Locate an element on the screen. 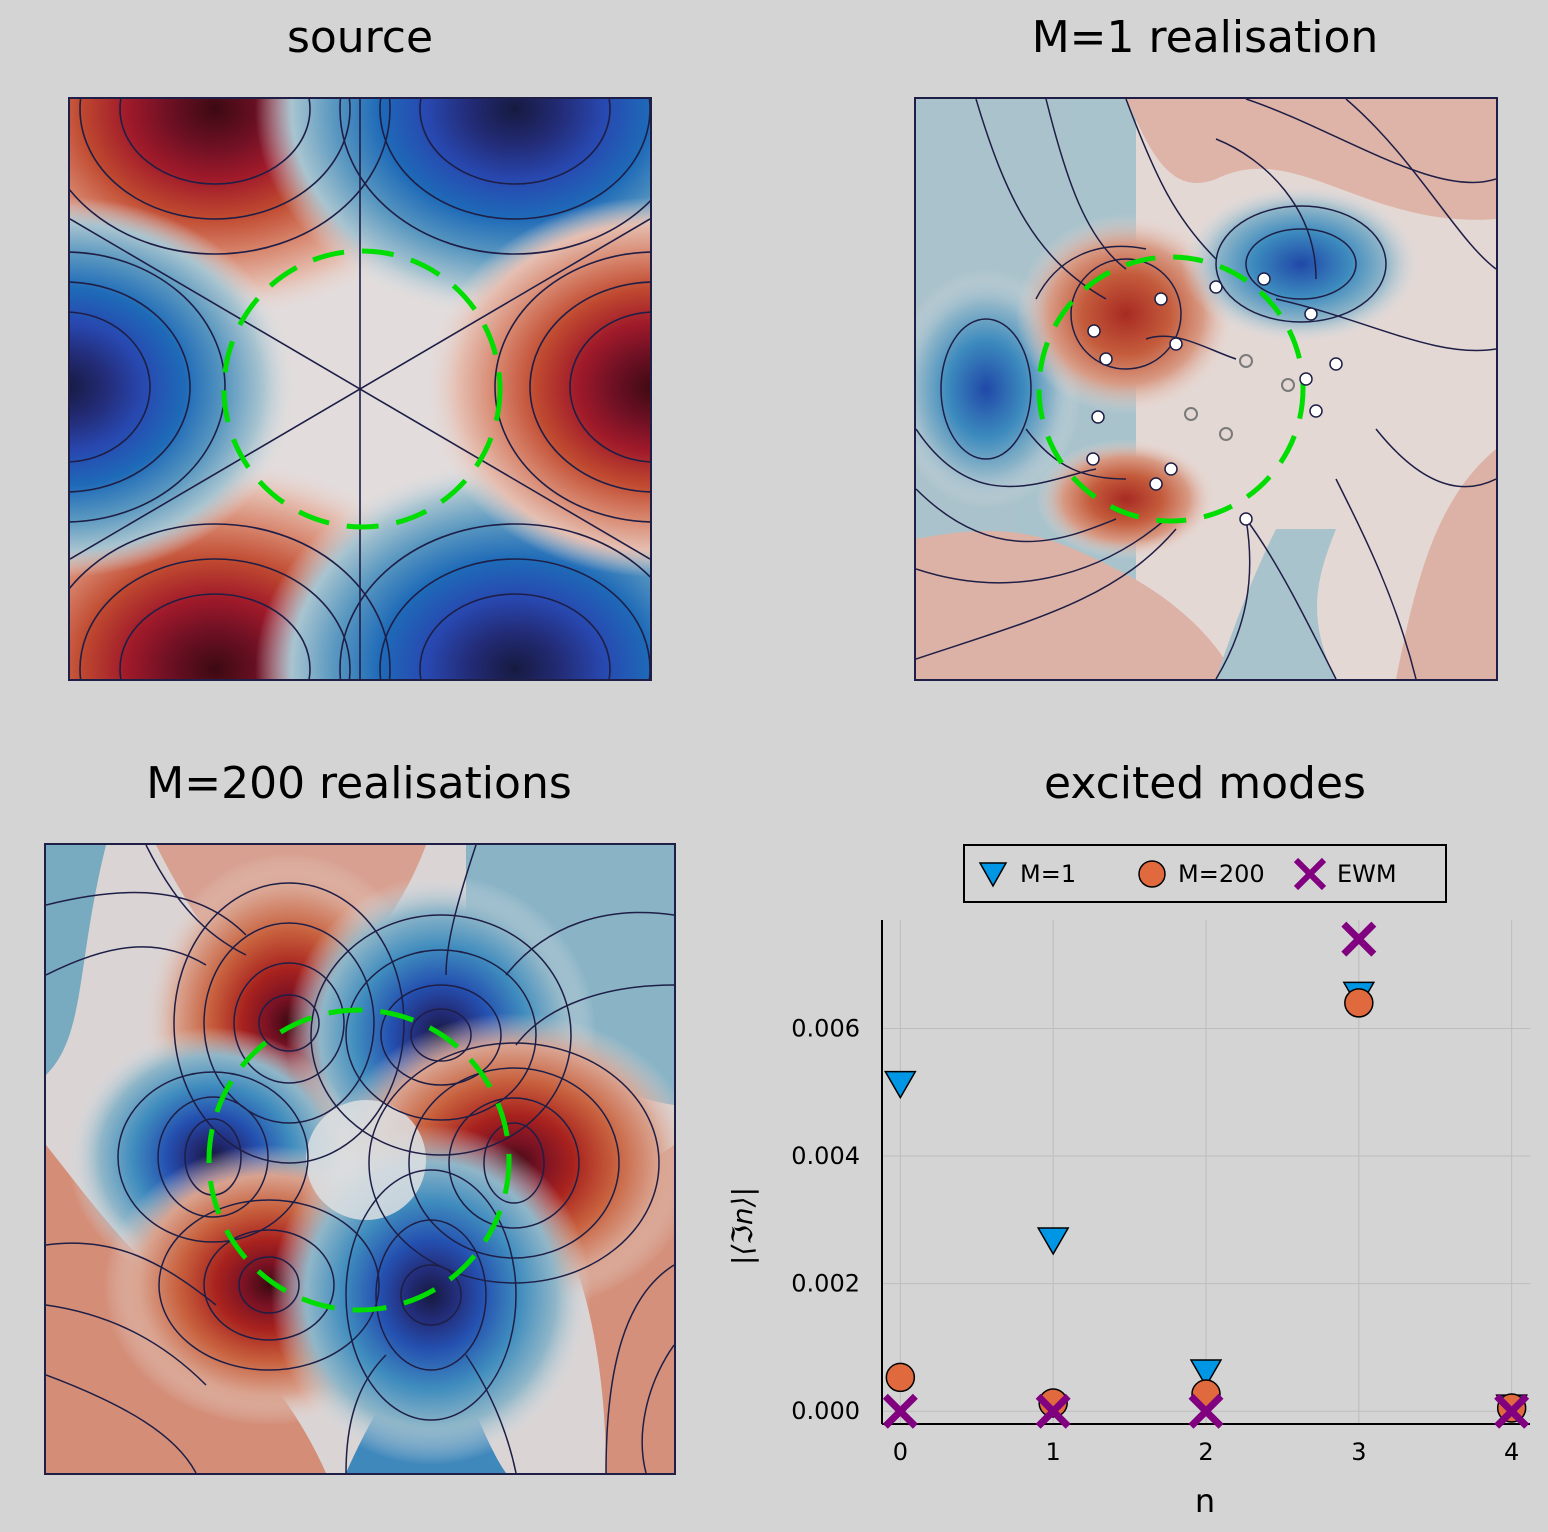 This screenshot has height=1532, width=1548. m1-contour-lines is located at coordinates (1206, 389).